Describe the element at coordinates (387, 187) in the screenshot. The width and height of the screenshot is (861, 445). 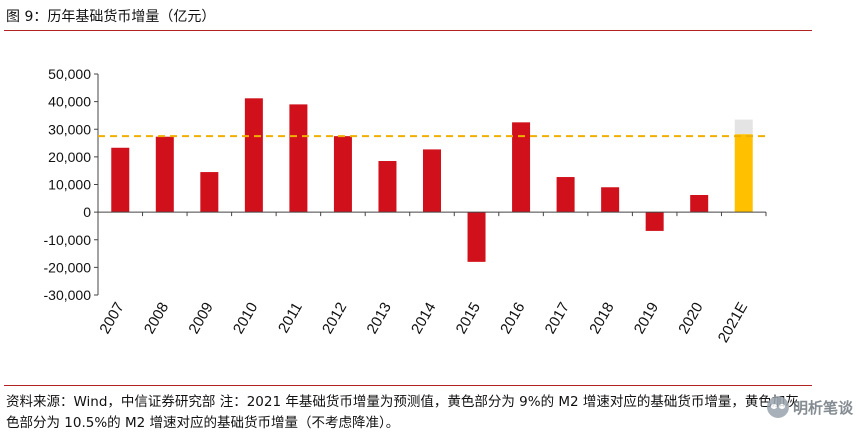
I see `bar-2013` at that location.